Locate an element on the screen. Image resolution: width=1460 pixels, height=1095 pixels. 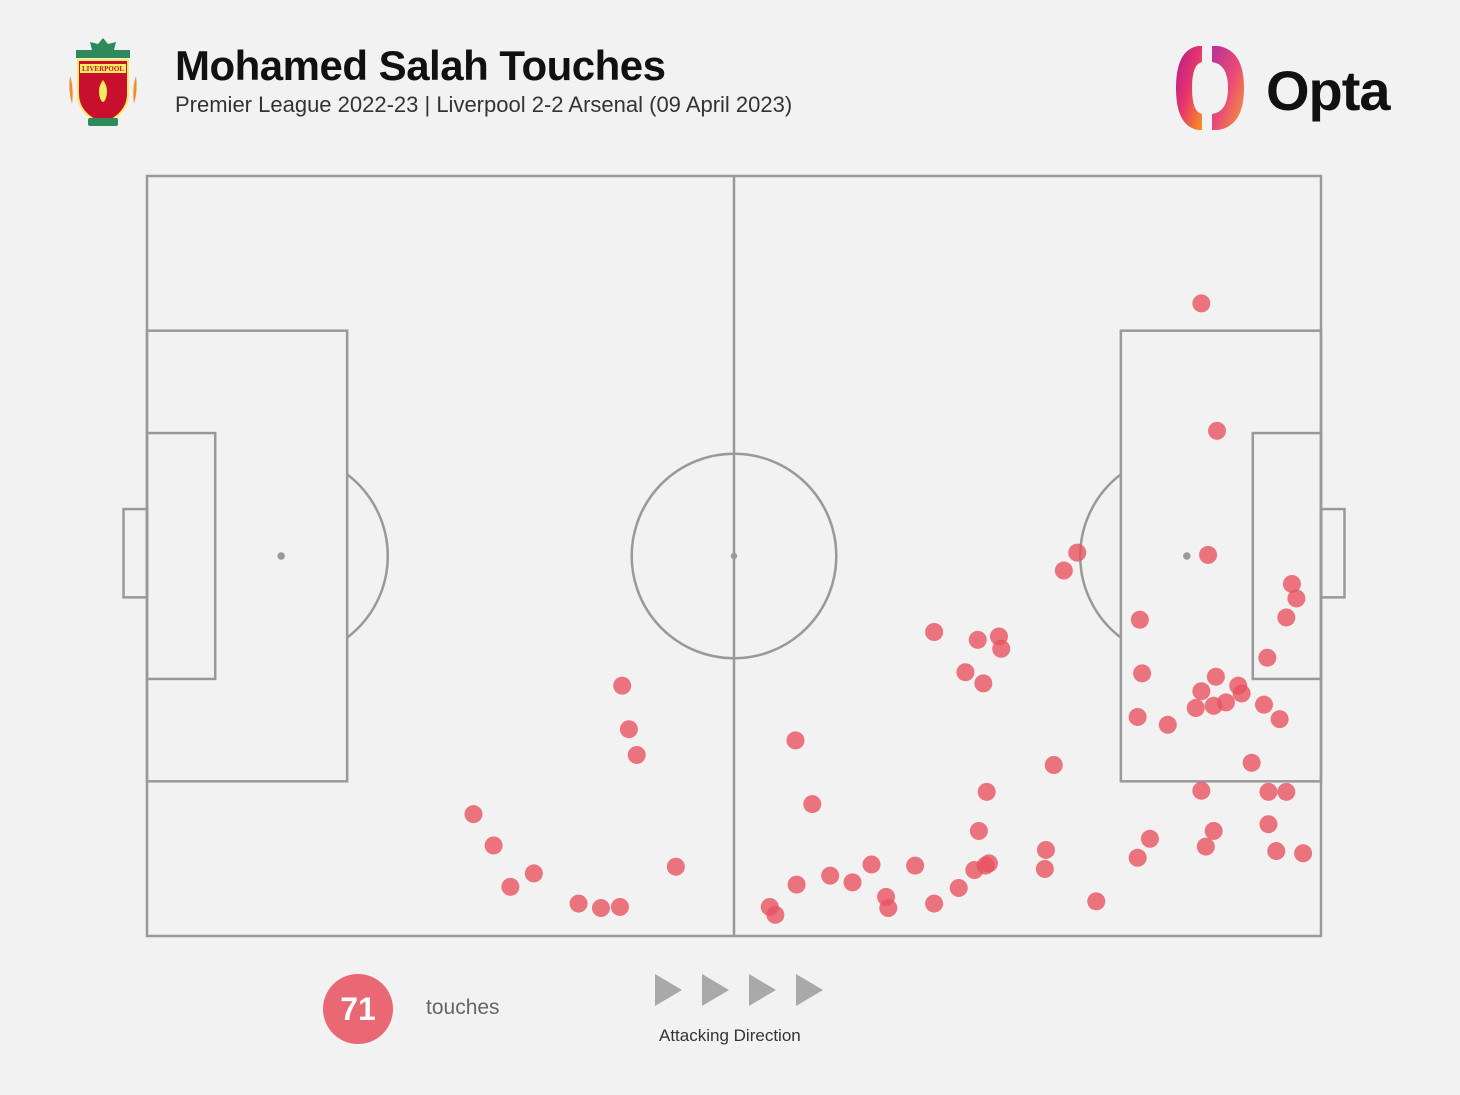
legend: 71 touches Attacking Direction is located at coordinates (730, 1025).